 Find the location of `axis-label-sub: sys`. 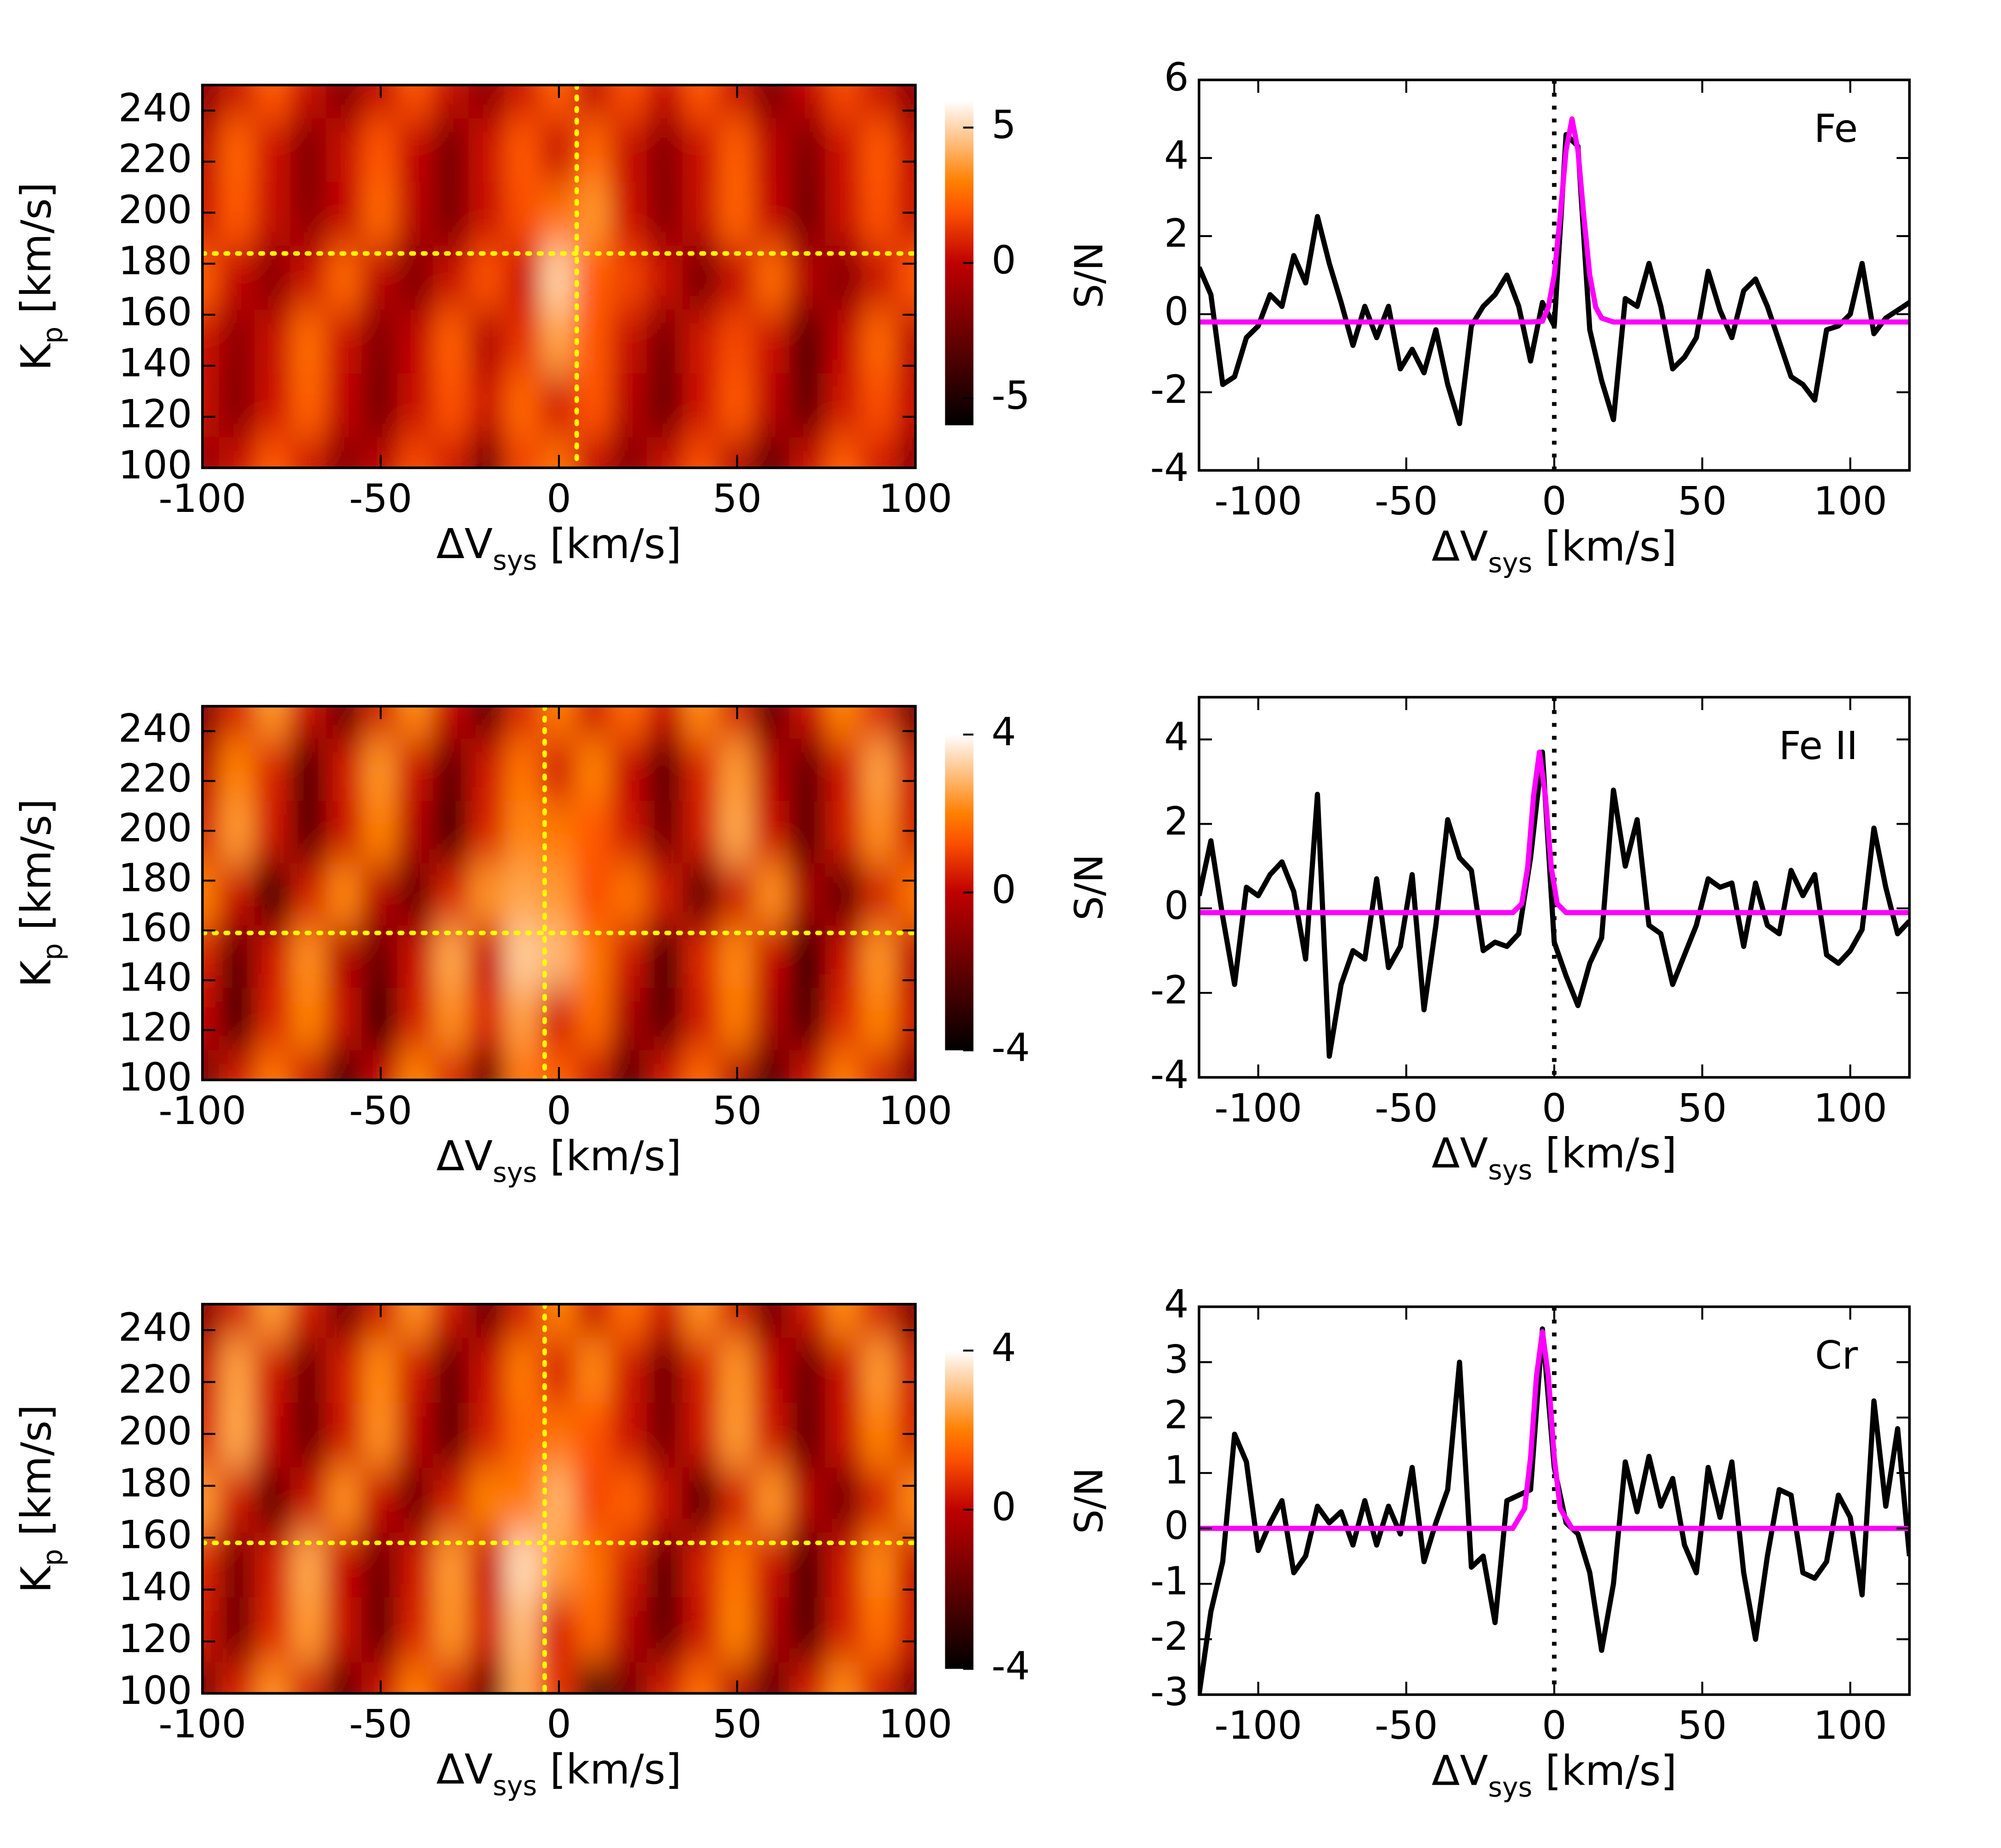

axis-label-sub: sys is located at coordinates (515, 560).